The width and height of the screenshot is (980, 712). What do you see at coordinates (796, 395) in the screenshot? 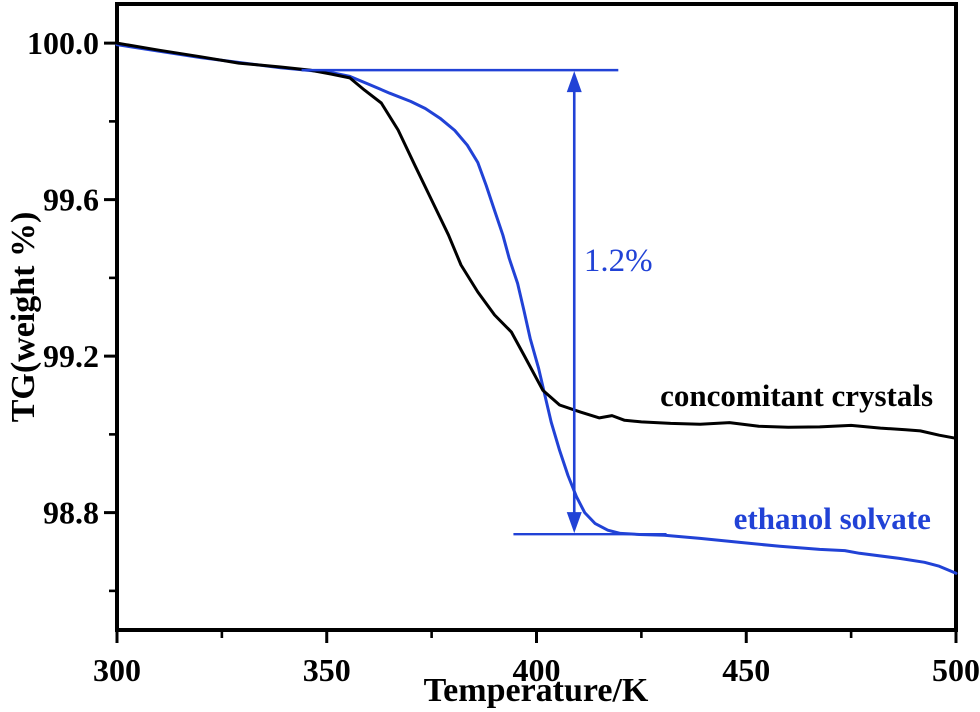
I see `series-label-concomitant-crystals: concomitant crystals` at bounding box center [796, 395].